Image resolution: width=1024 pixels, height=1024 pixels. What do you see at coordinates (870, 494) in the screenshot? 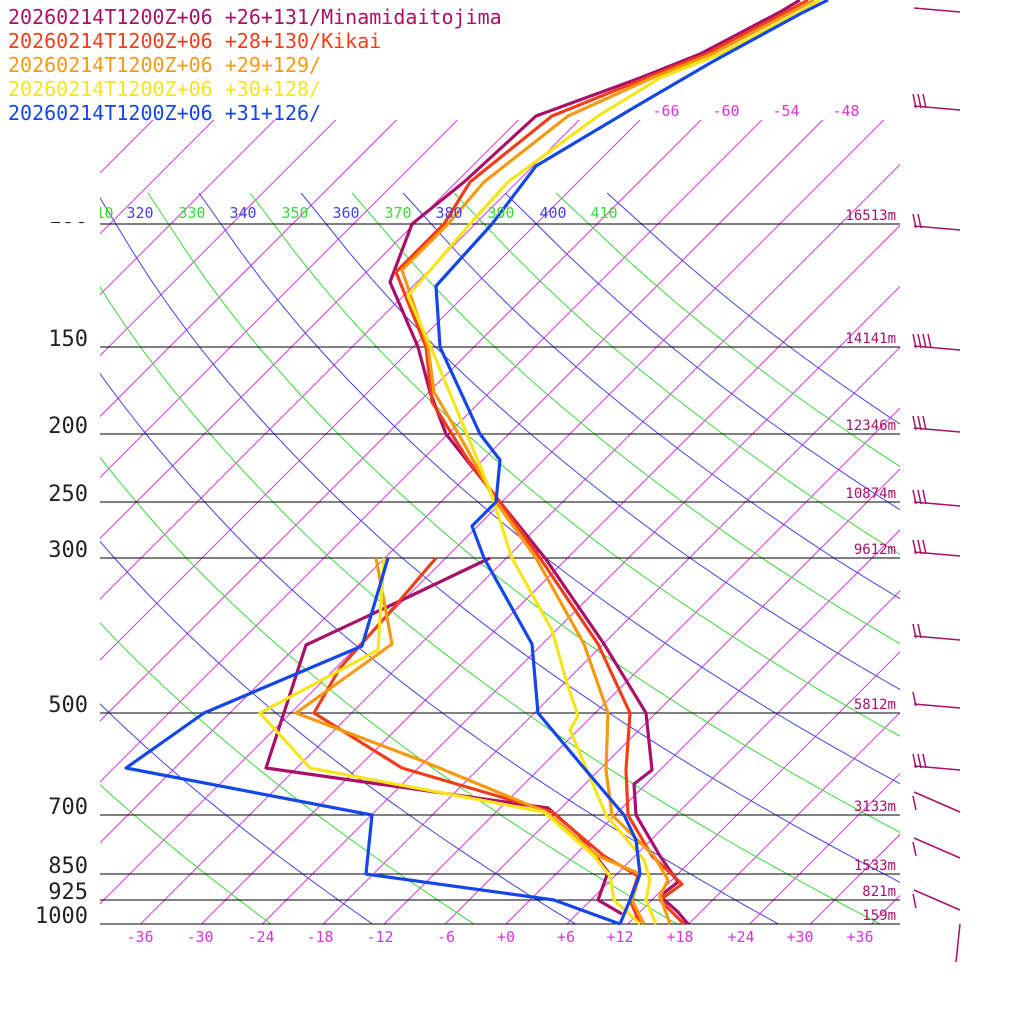
I see `height-label: 10874m` at bounding box center [870, 494].